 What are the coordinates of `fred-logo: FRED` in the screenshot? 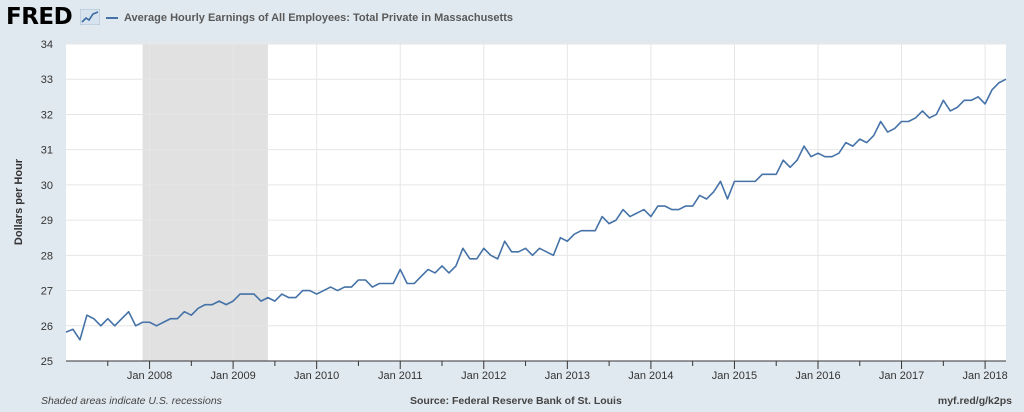 It's located at (39, 17).